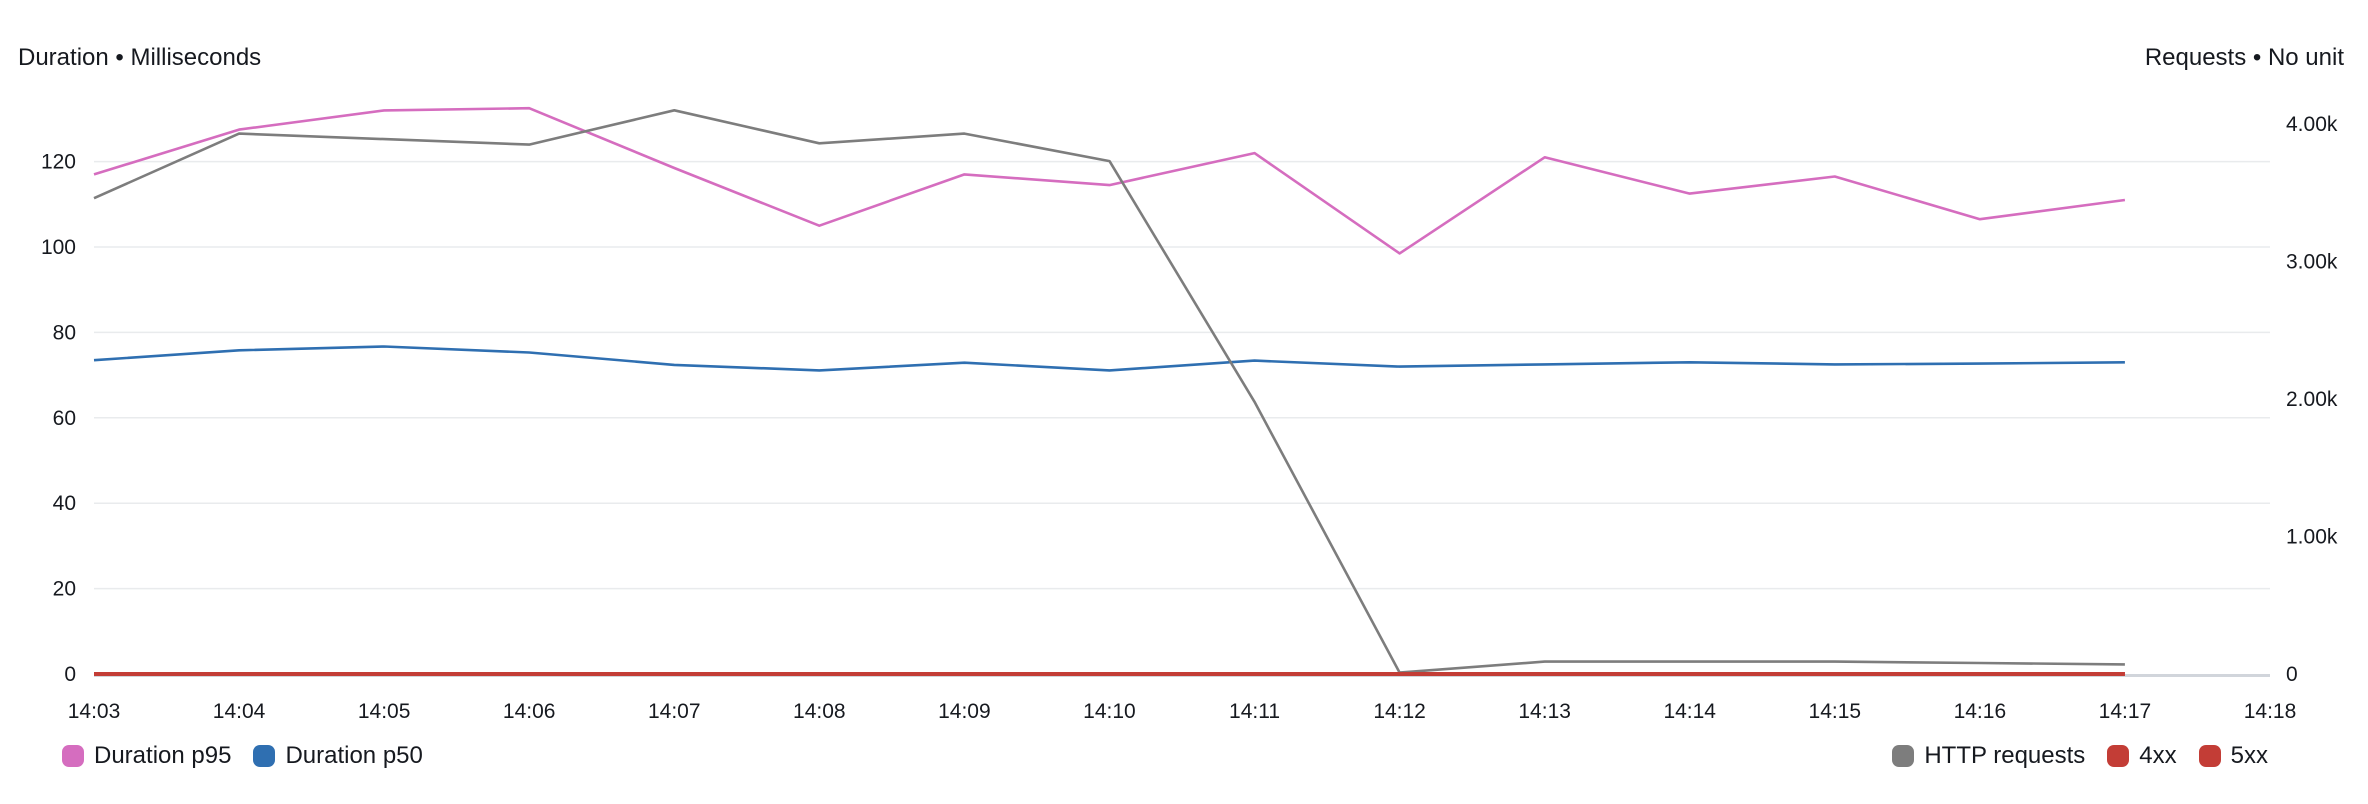  What do you see at coordinates (1835, 711) in the screenshot?
I see `x-tick-label: 14:15` at bounding box center [1835, 711].